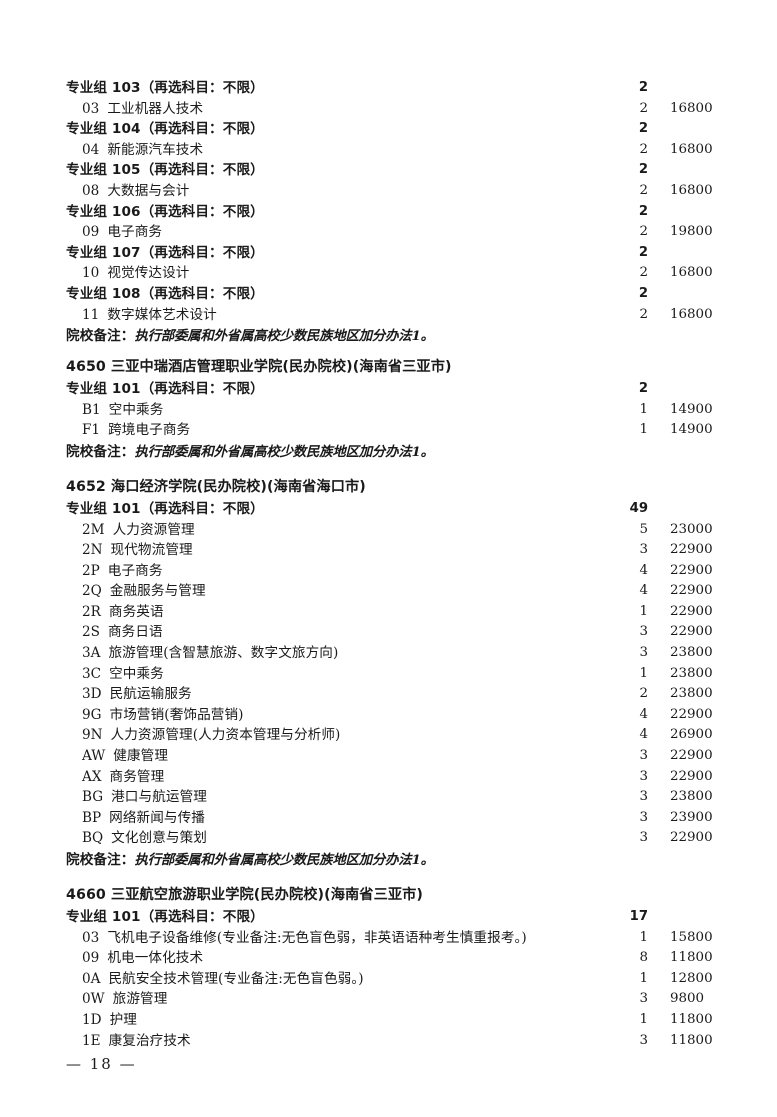  I want to click on major-row: BG 港口与航运管理 3 23800, so click(396, 797).